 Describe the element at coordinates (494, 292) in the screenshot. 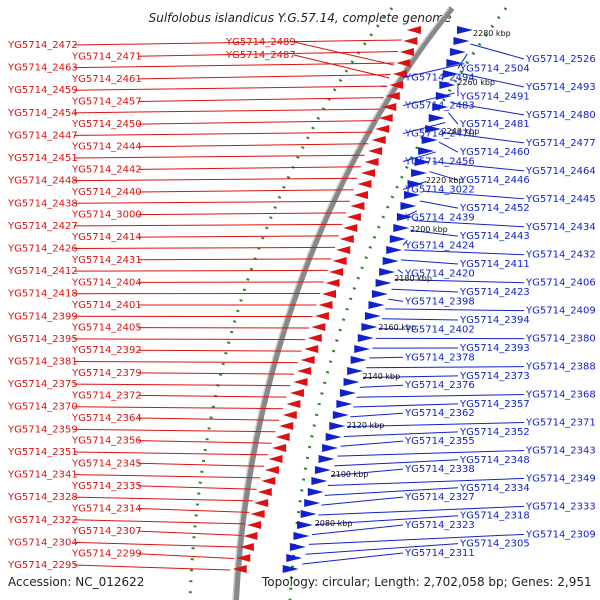

I see `reverse-gene-label: YG5714_2423` at that location.